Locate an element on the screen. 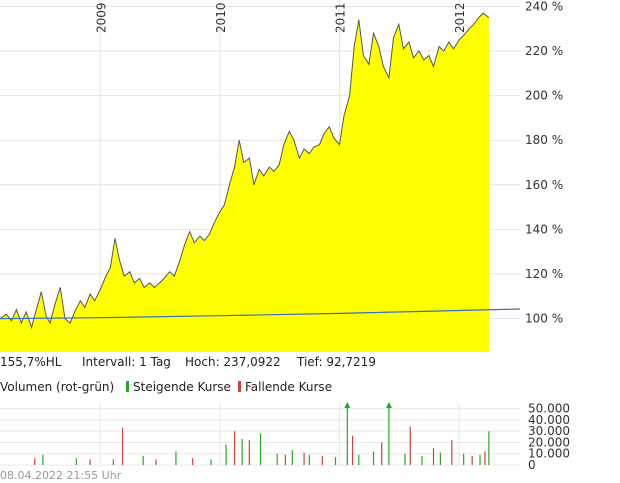 This screenshot has height=483, width=620. performance-value: 155,7%HL is located at coordinates (31, 362).